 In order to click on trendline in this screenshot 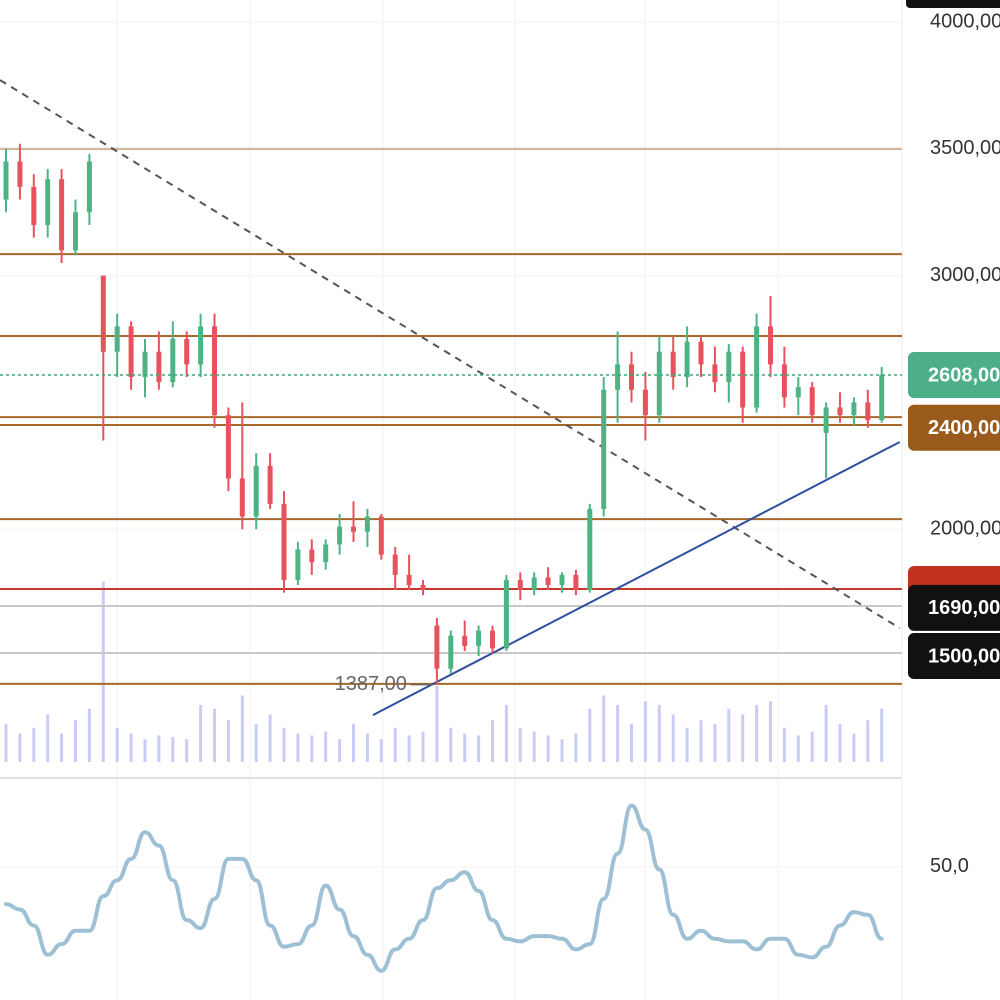, I will do `click(636, 578)`.